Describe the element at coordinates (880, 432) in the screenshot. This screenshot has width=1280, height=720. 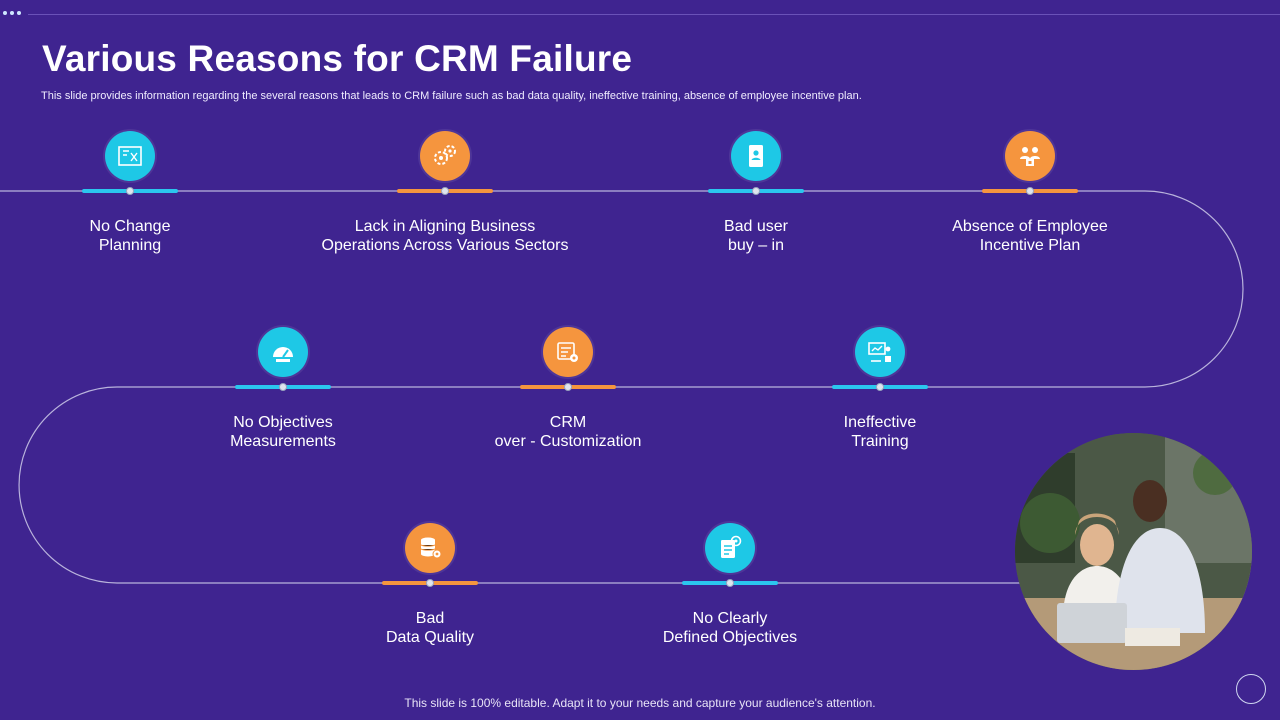
I see `step-label: Ineffective Training` at that location.